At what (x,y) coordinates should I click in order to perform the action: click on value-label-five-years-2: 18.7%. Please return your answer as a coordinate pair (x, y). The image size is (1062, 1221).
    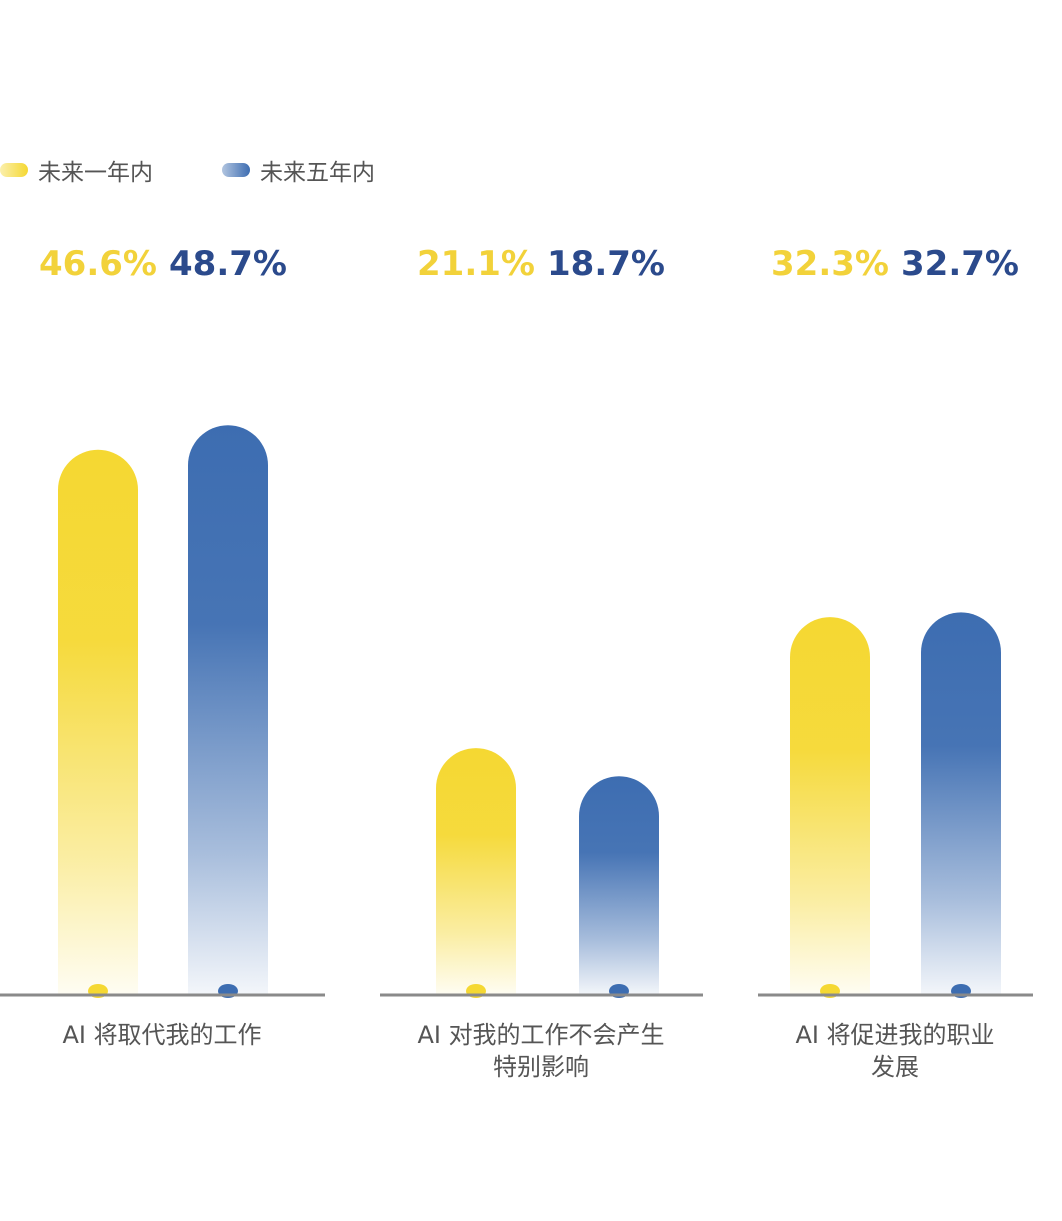
    Looking at the image, I should click on (606, 264).